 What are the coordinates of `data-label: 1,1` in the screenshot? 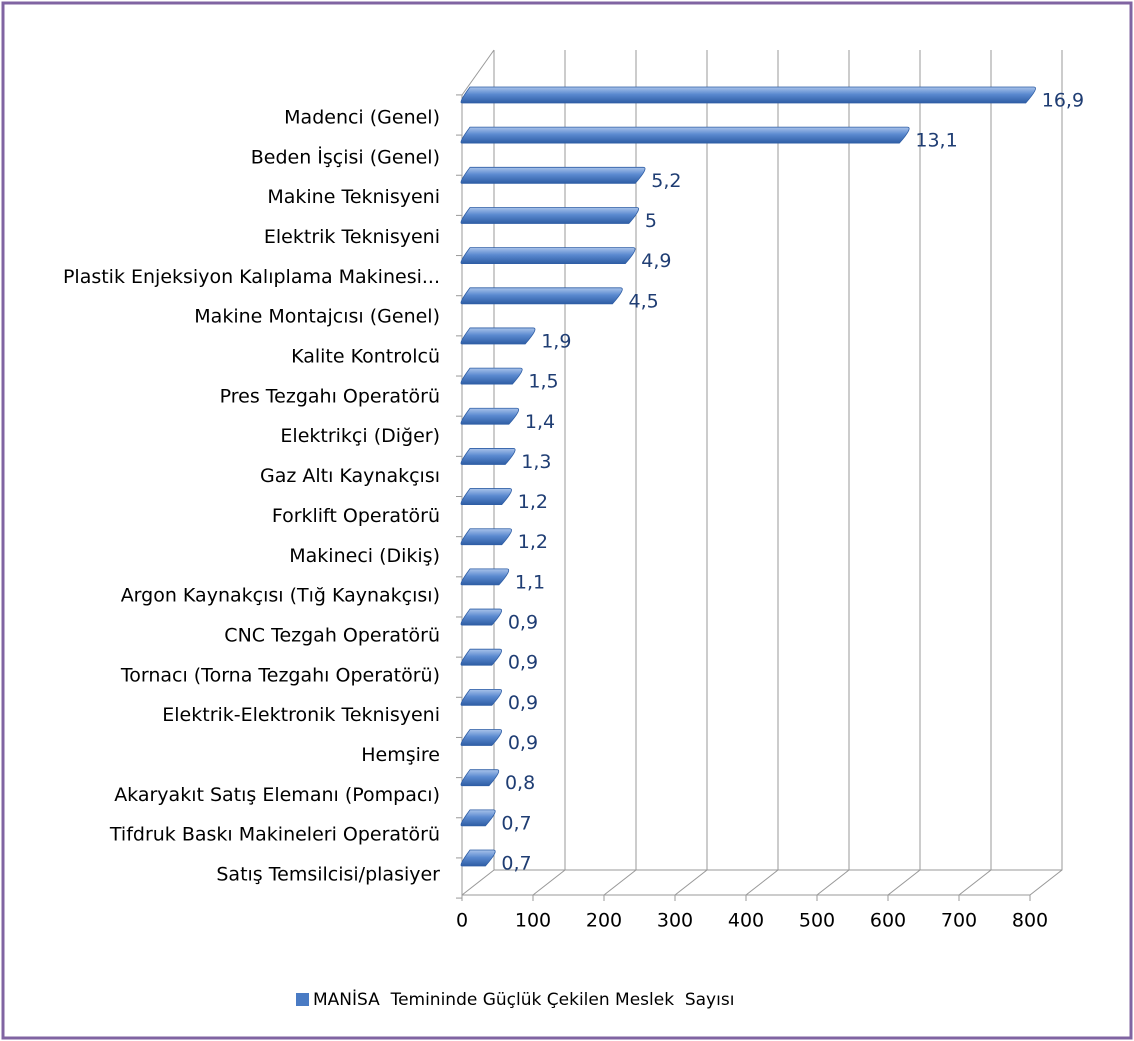 It's located at (530, 582).